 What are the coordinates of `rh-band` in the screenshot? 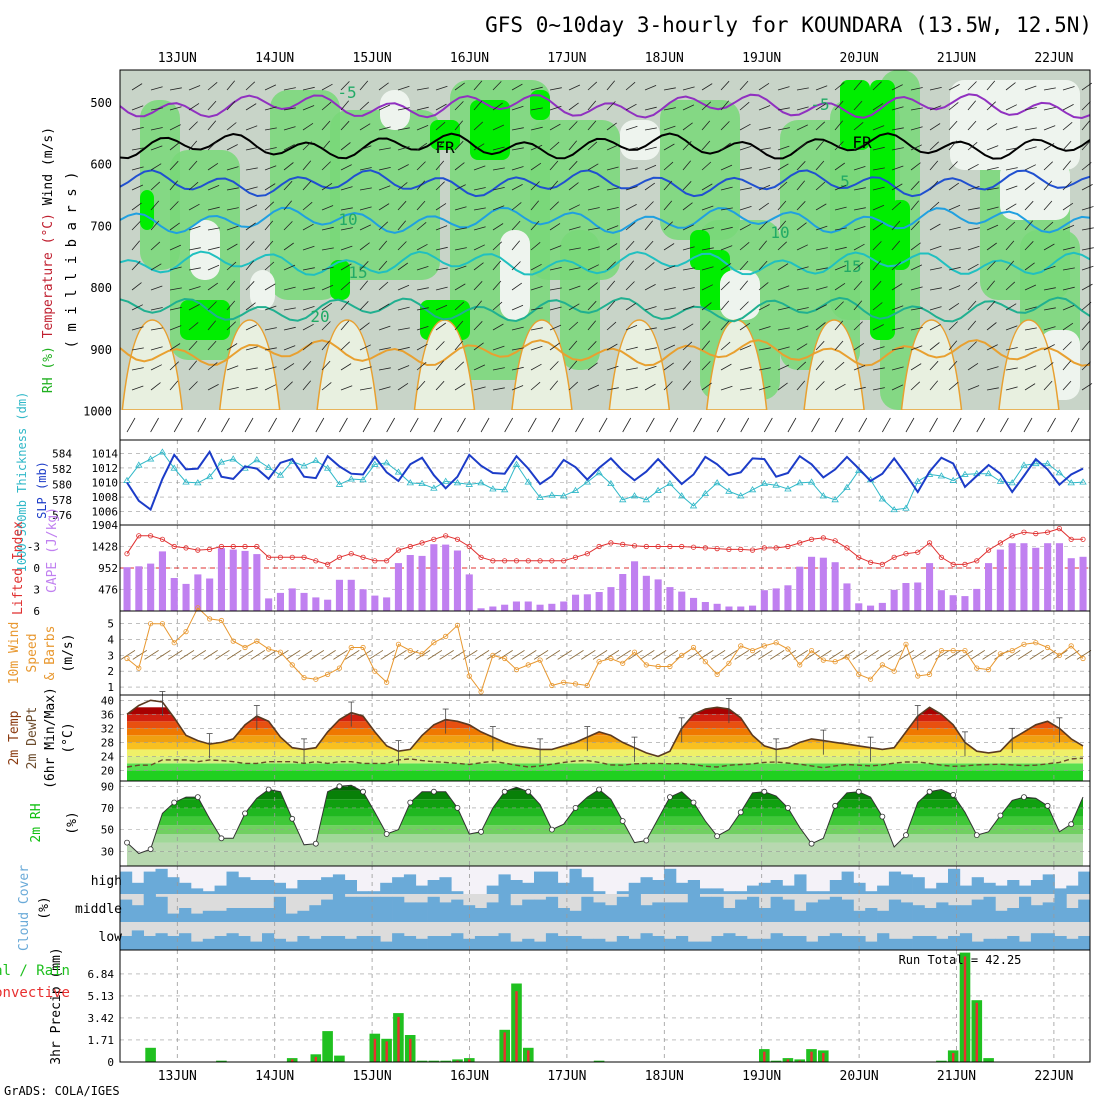 It's located at (605, 812).